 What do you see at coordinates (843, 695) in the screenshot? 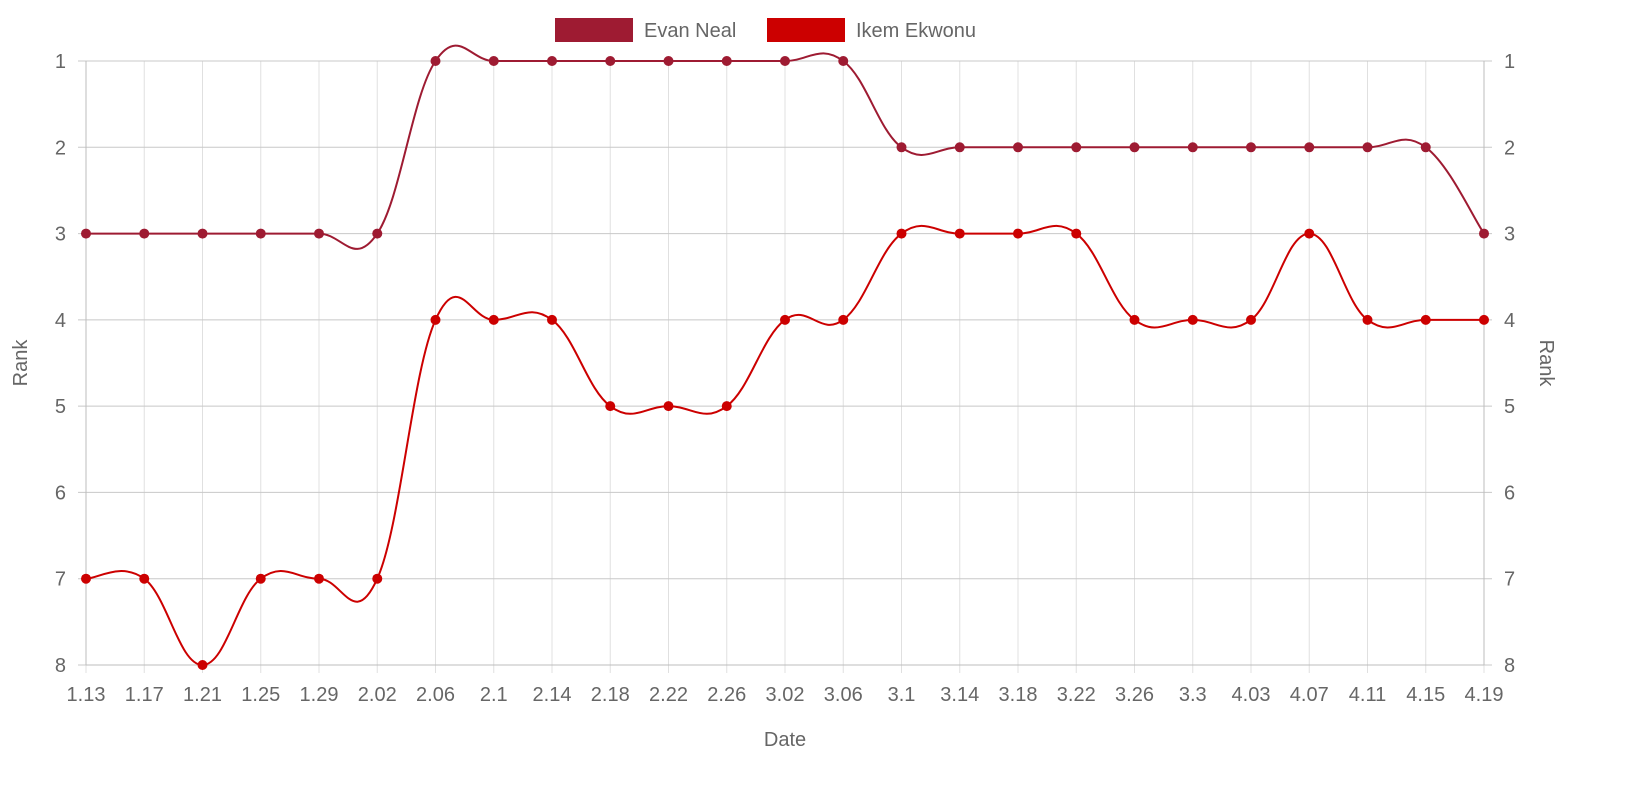
I see `x-tick-label: 3.06` at bounding box center [843, 695].